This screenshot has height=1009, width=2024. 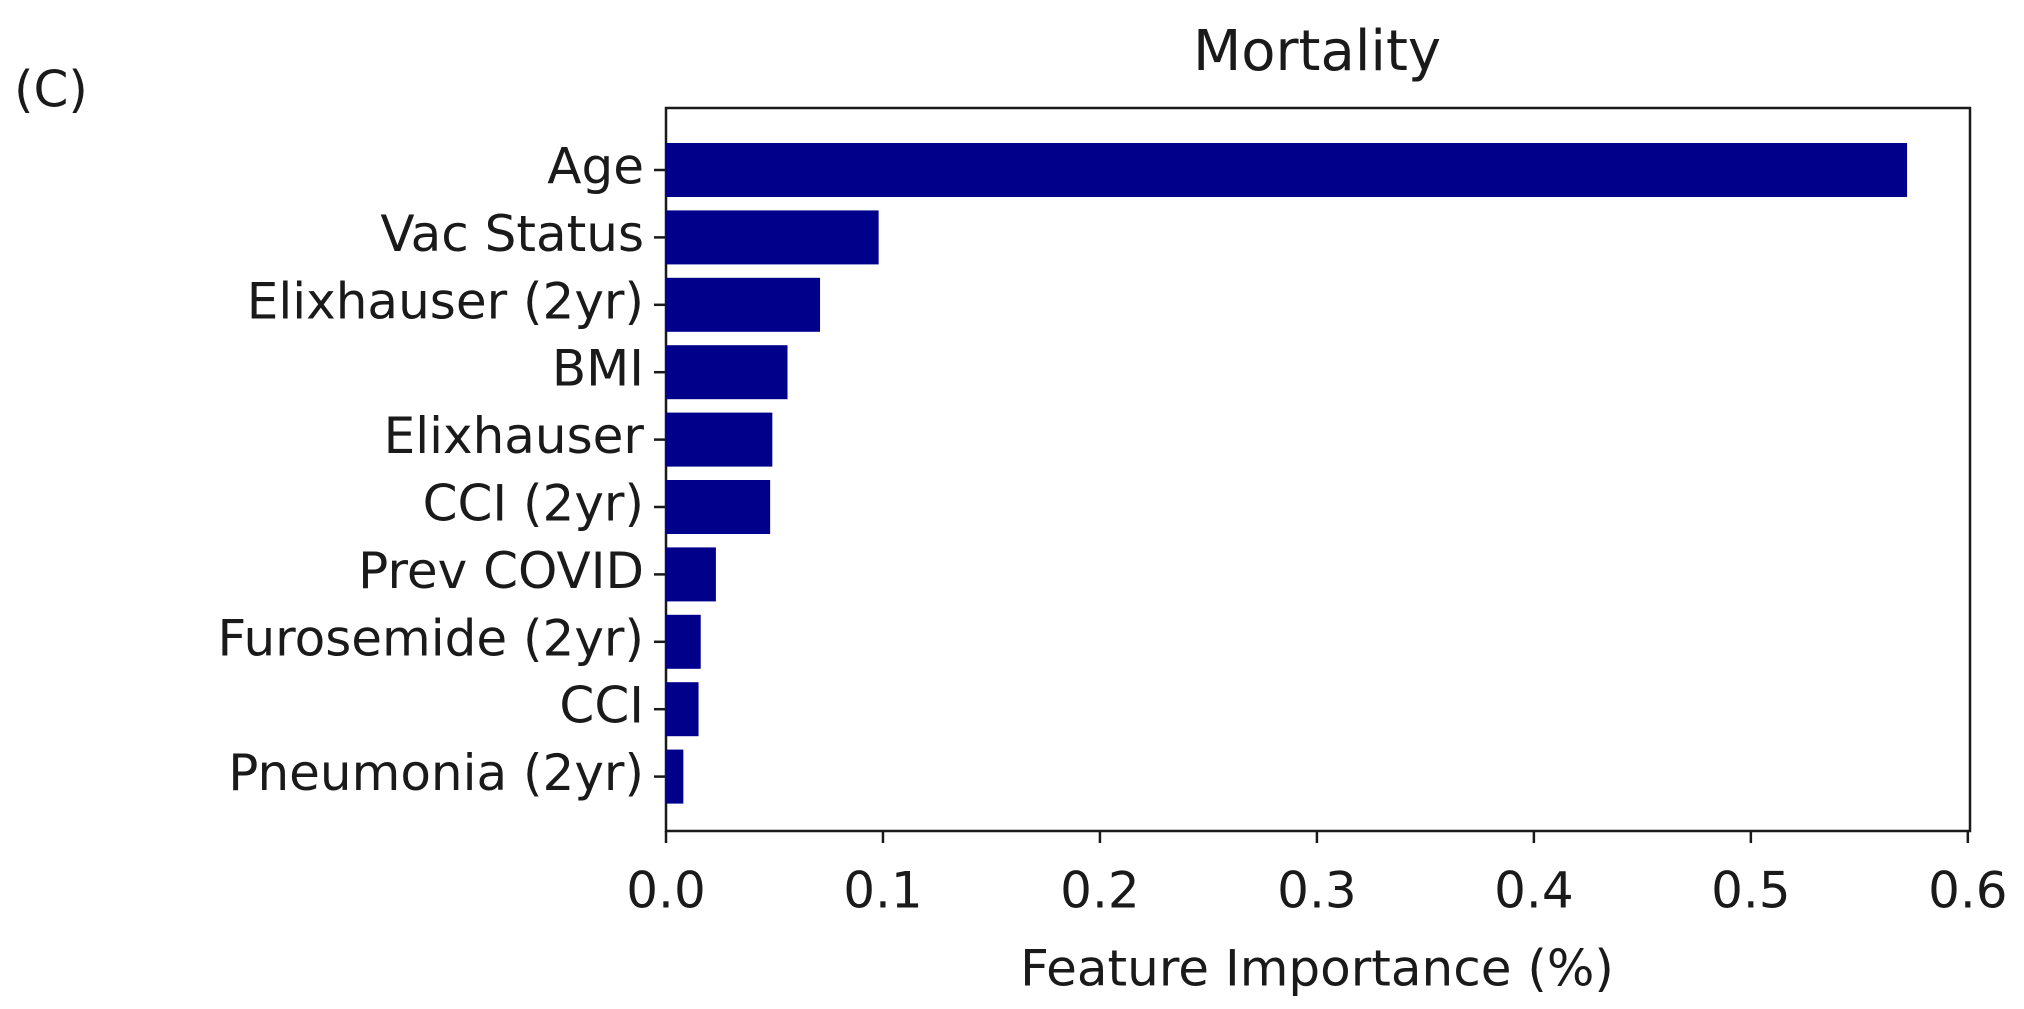 What do you see at coordinates (430, 638) in the screenshot?
I see `y-tick-label: Furosemide (2yr)` at bounding box center [430, 638].